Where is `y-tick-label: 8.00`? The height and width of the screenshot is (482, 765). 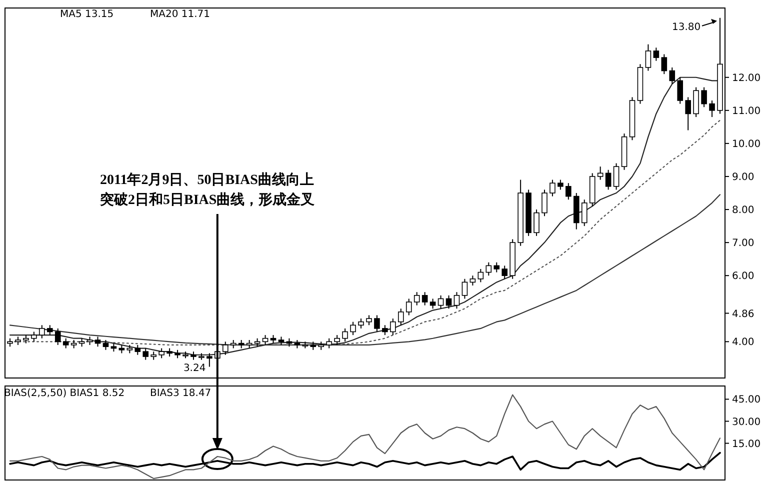 y-tick-label: 8.00 is located at coordinates (743, 210).